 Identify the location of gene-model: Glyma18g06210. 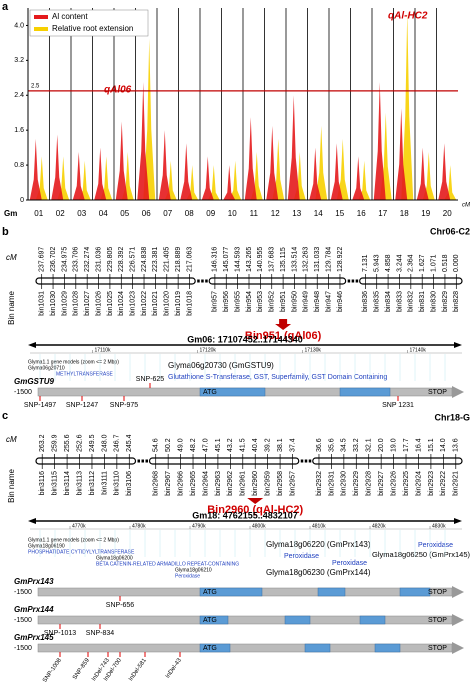
(193, 570).